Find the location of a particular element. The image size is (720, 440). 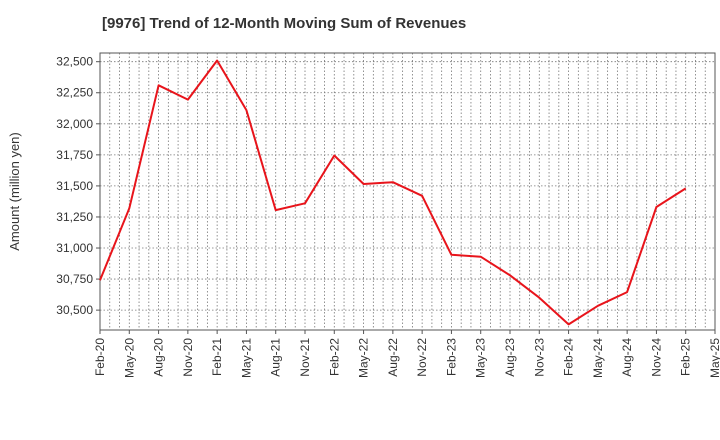

x-tick-label: Aug-20 is located at coordinates (159, 357).